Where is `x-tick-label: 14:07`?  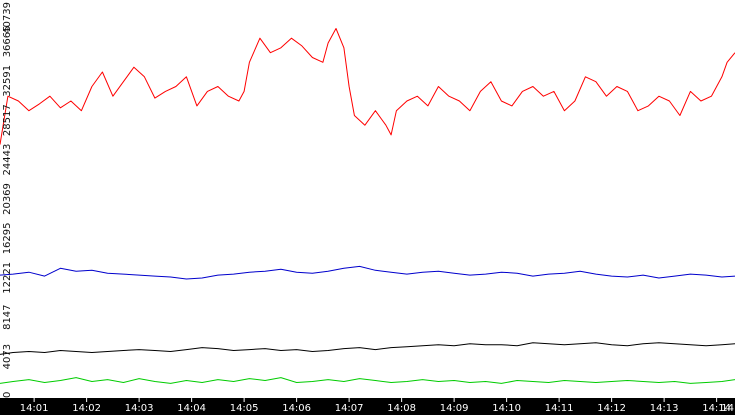 x-tick-label: 14:07 is located at coordinates (349, 408).